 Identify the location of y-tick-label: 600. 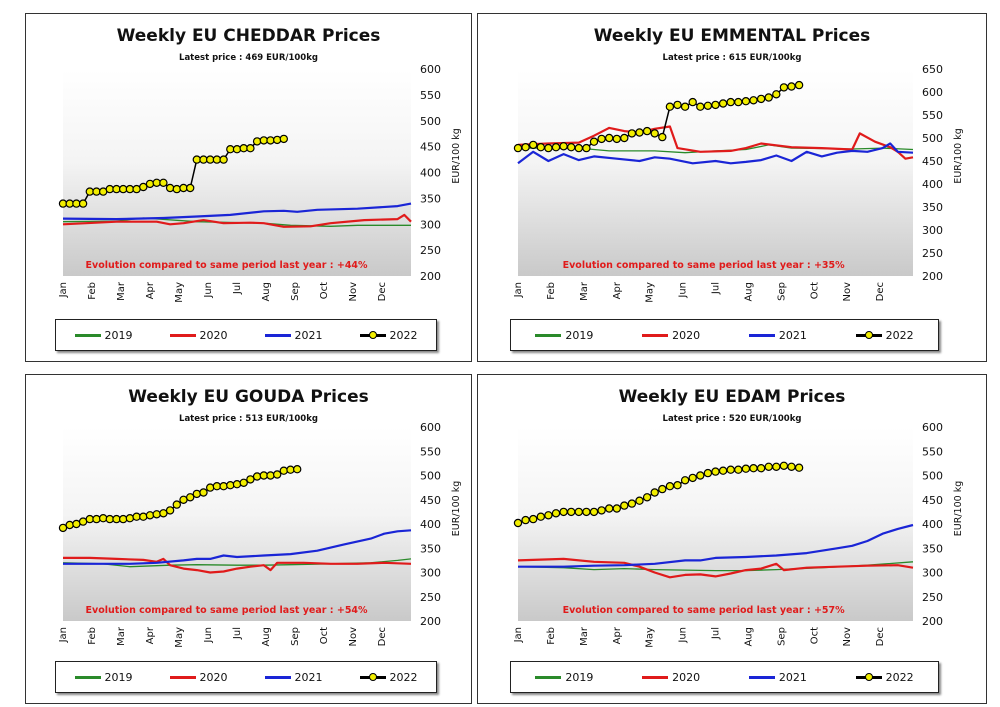
(430, 427).